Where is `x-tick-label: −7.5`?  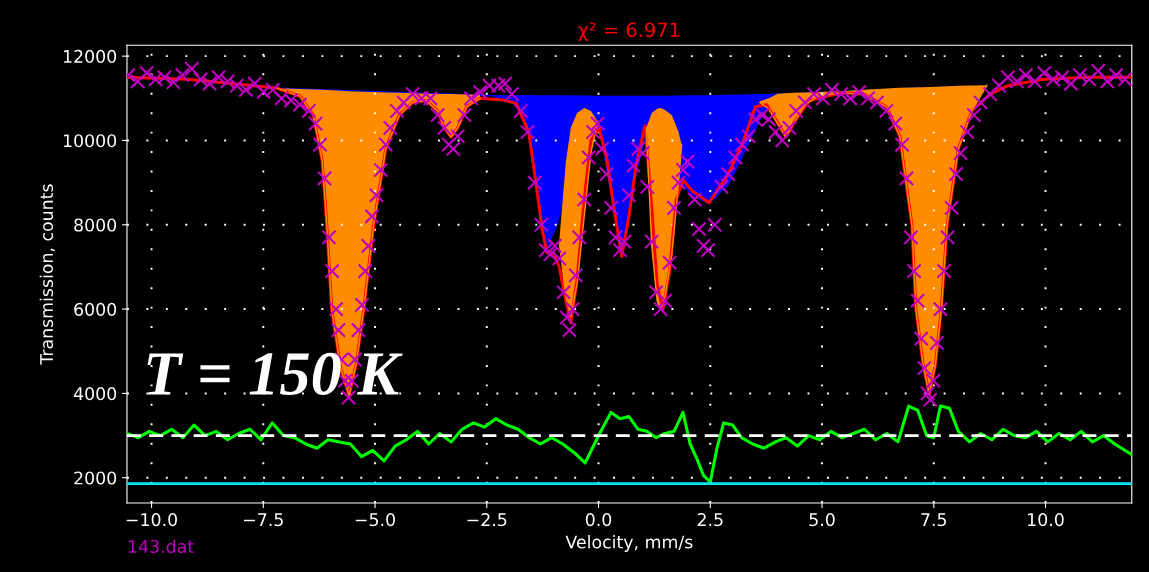 x-tick-label: −7.5 is located at coordinates (263, 520).